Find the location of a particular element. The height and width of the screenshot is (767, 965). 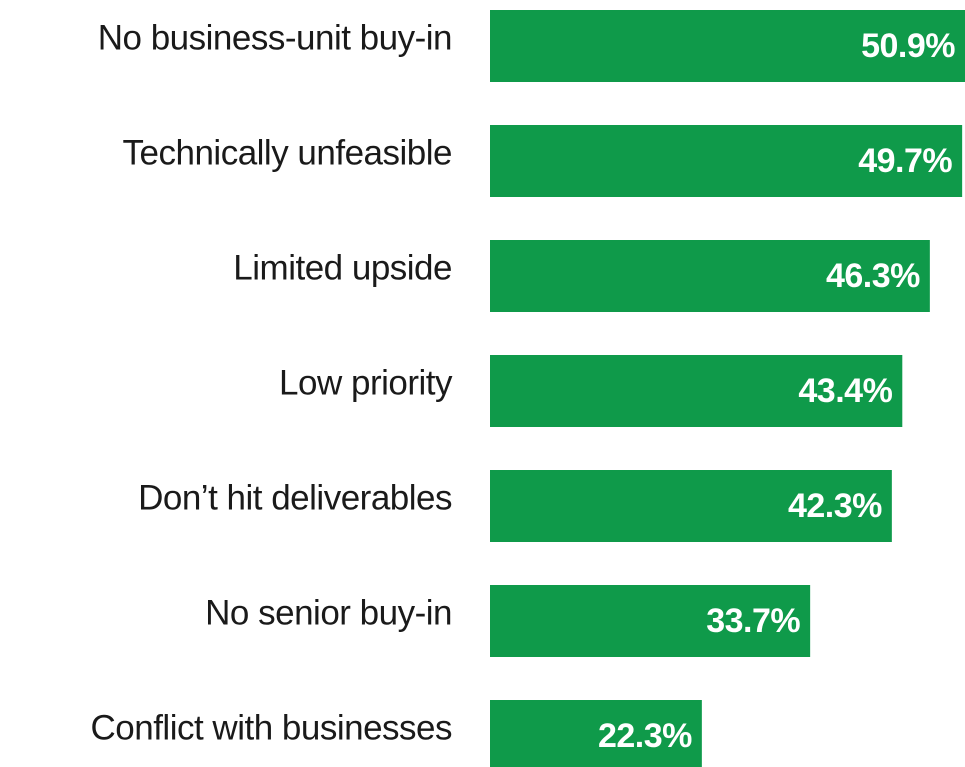

value-label: 42.3% is located at coordinates (835, 506).